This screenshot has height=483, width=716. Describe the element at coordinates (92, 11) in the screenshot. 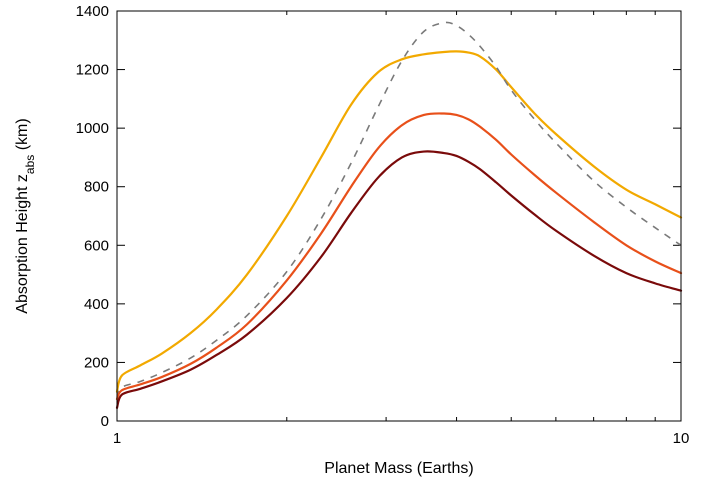

I see `y-tick-label: 1400` at that location.